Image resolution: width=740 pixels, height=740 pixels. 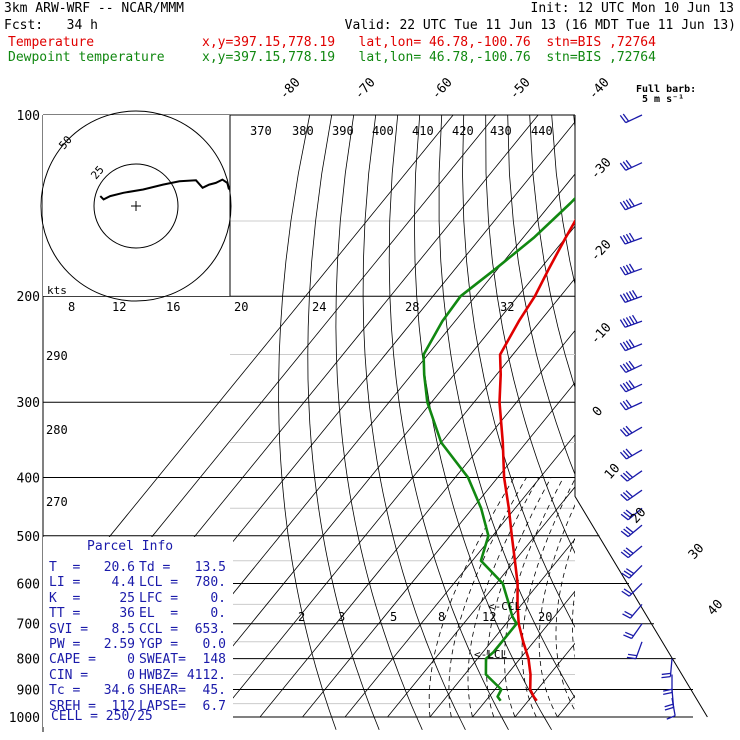 I want to click on isotherm-right-label-1: -20, so click(x=601, y=250).